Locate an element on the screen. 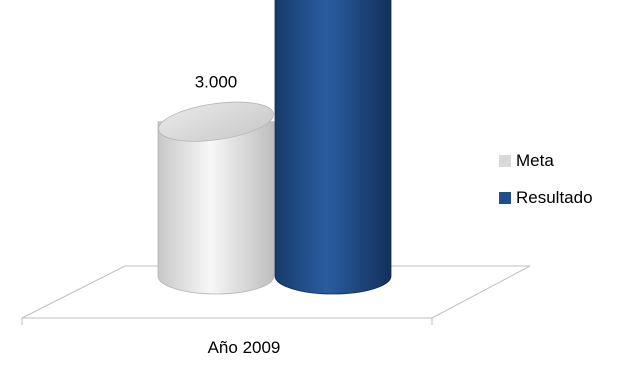  chart-category-labels: Año 2009 is located at coordinates (244, 347).